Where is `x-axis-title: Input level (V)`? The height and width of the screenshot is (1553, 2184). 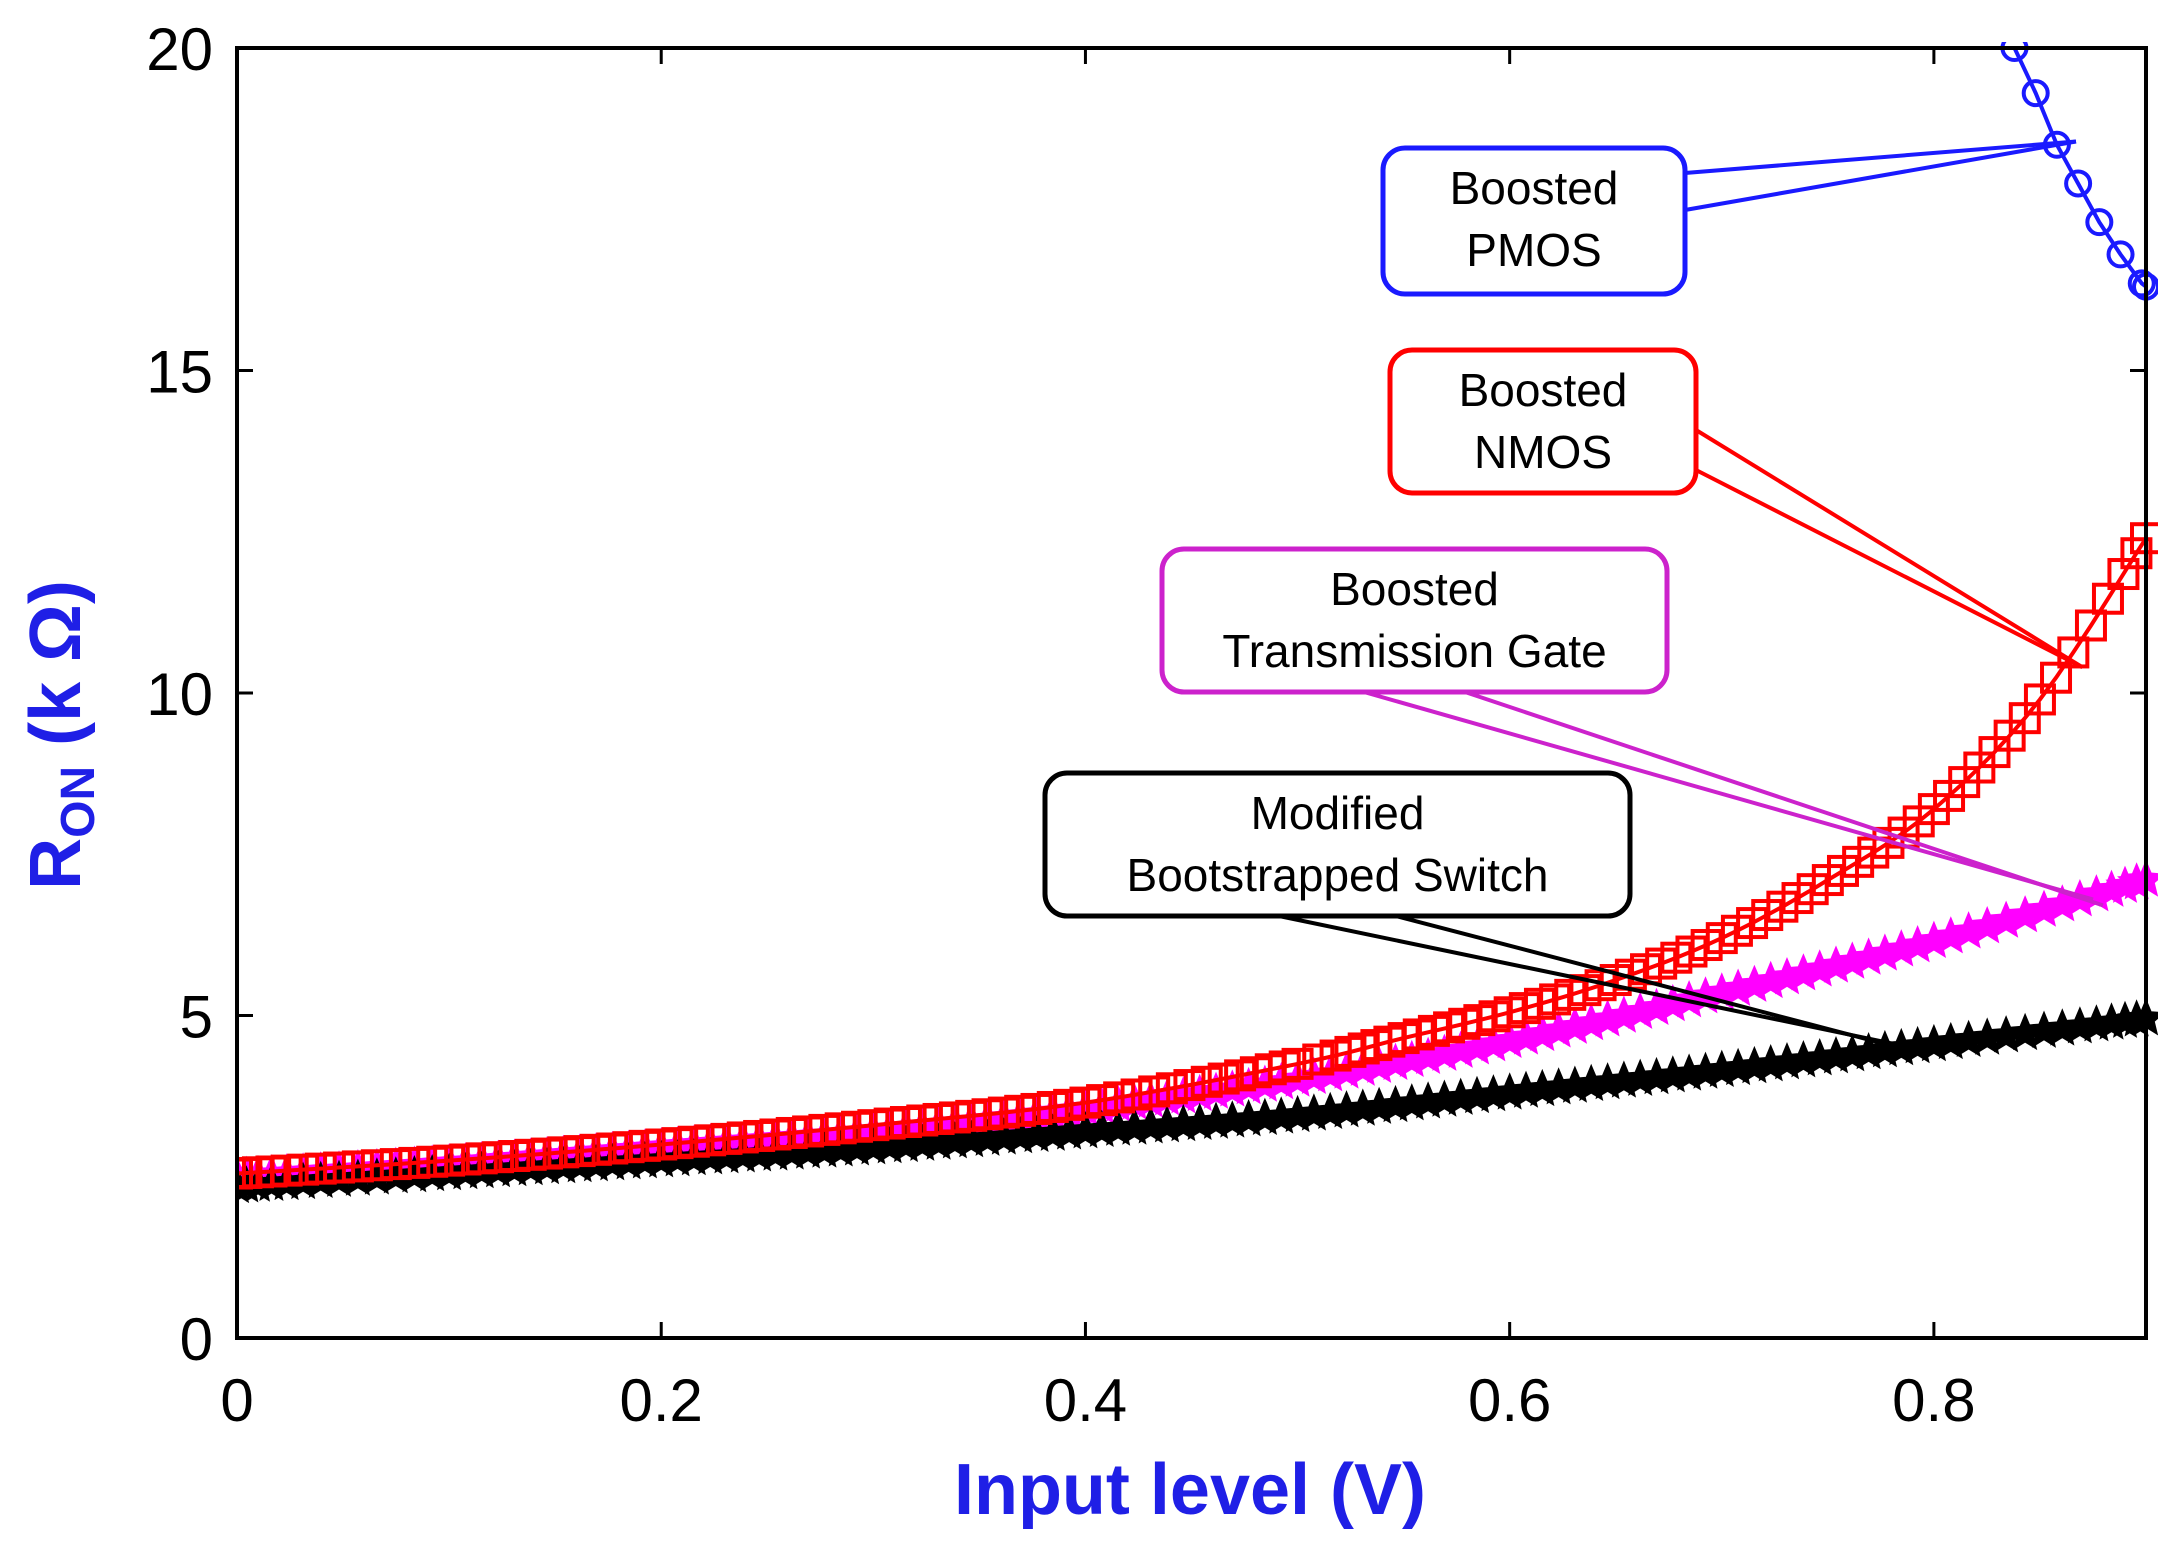
x-axis-title: Input level (V) is located at coordinates (1190, 1490).